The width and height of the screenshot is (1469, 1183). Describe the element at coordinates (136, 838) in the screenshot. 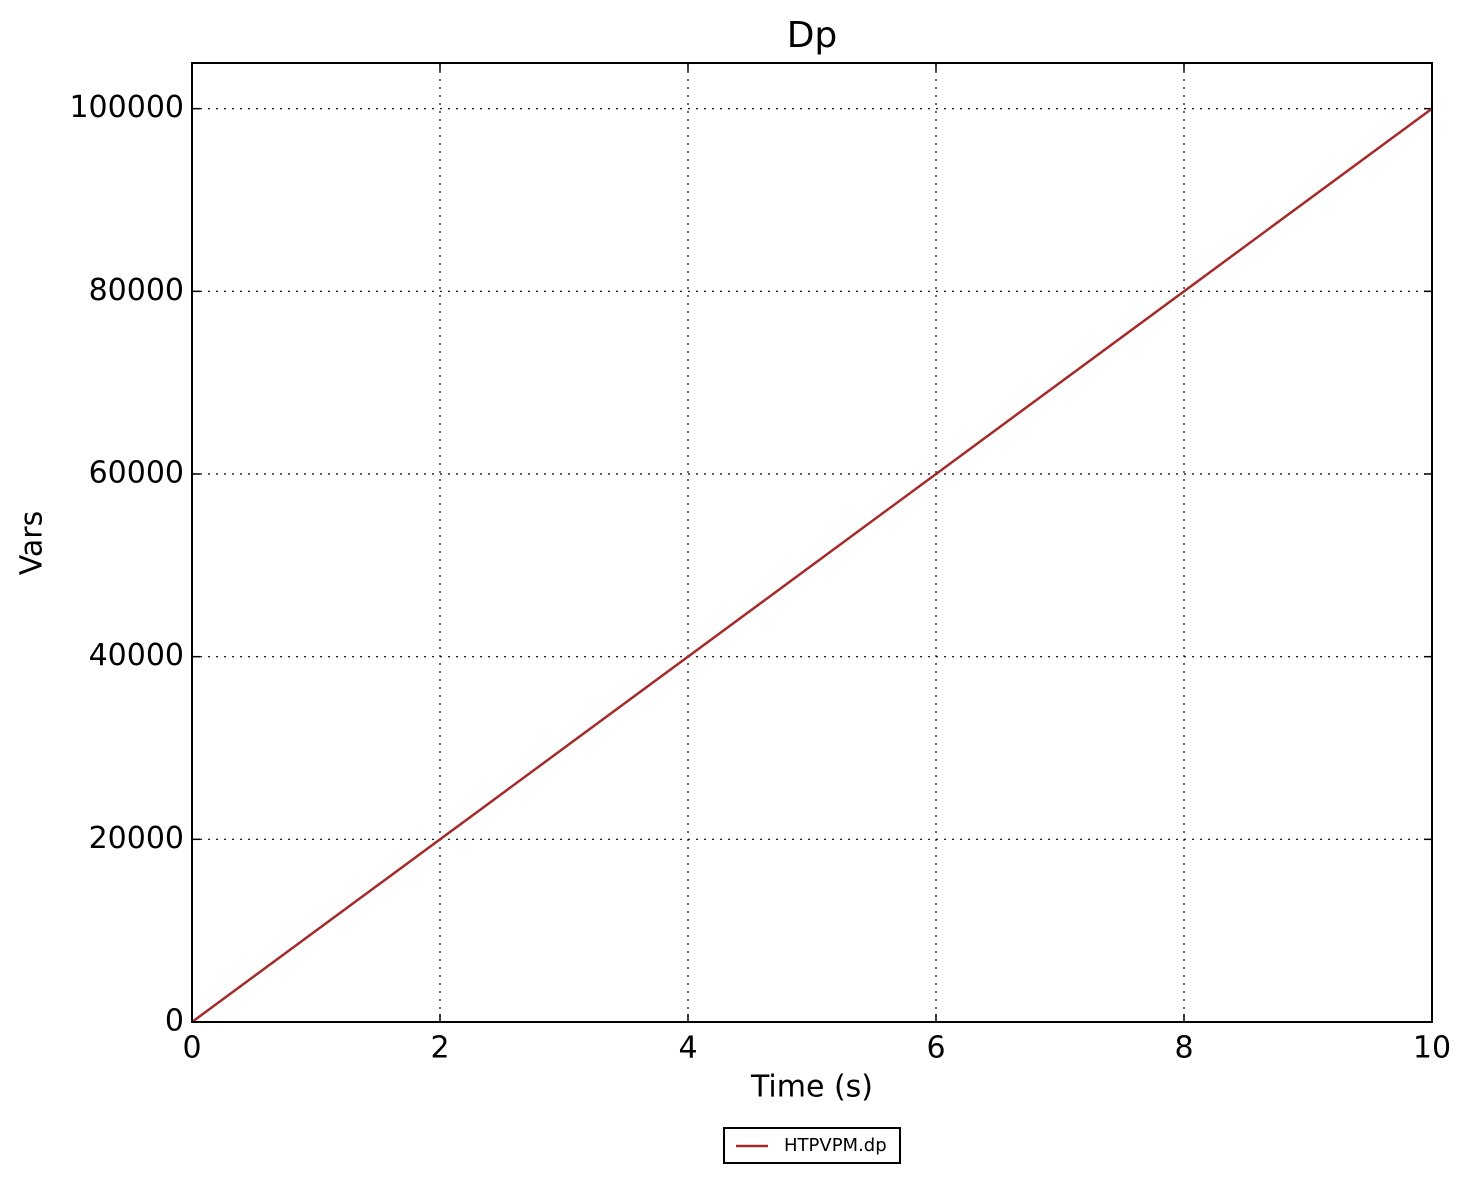

I see `y-tick-label: 20000` at that location.